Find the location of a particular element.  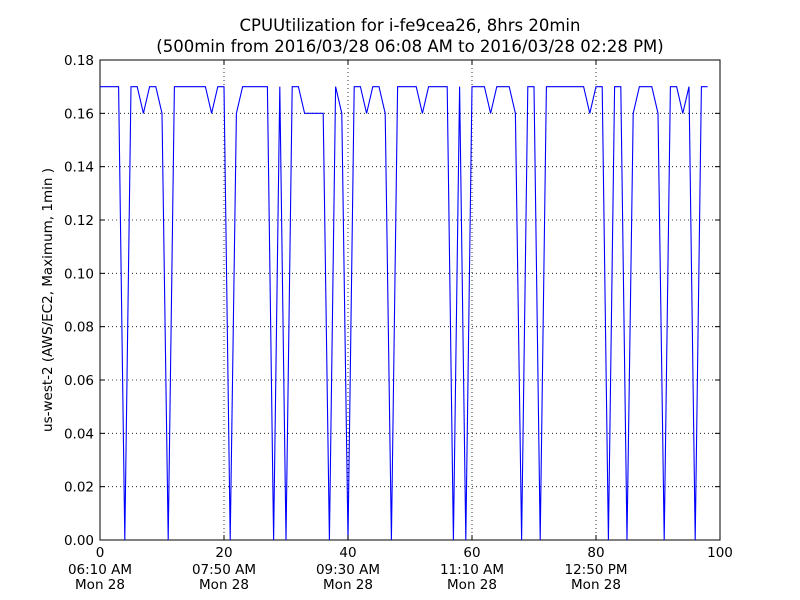

x-tick-label: 20 is located at coordinates (223, 553).